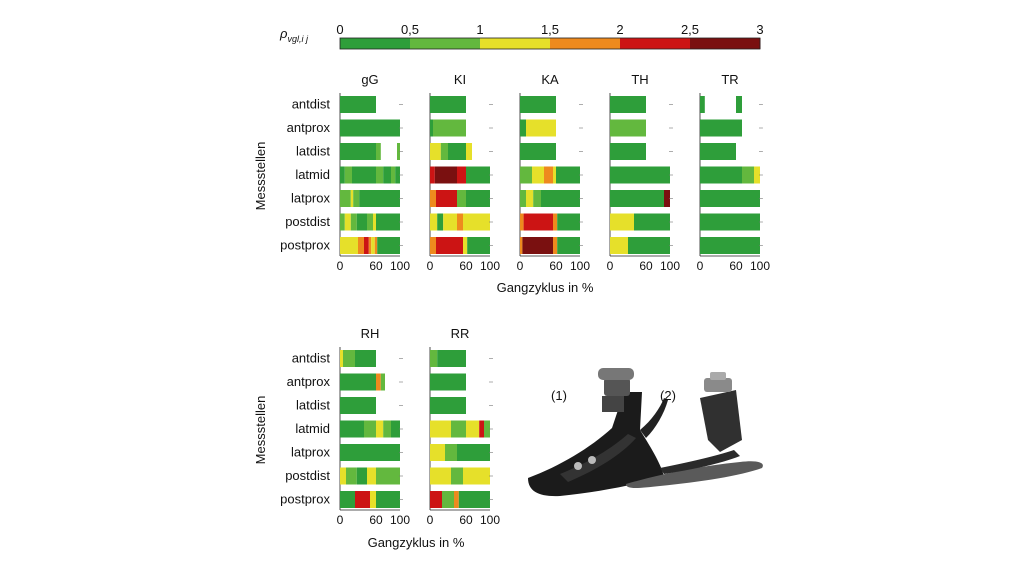 The image size is (1024, 576). What do you see at coordinates (410, 29) in the screenshot?
I see `colorbar-tick-label: 0,5` at bounding box center [410, 29].